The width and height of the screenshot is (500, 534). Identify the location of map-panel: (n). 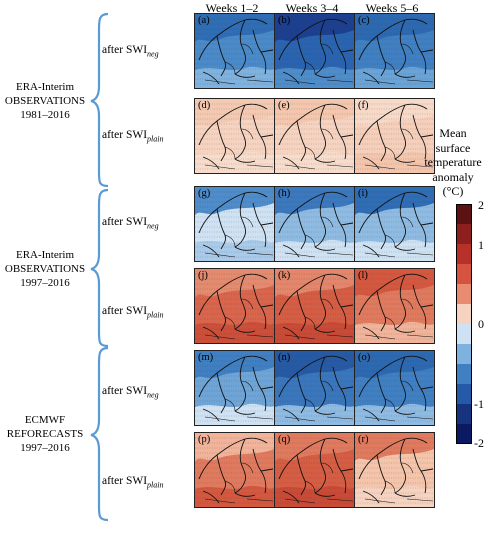
(314, 388).